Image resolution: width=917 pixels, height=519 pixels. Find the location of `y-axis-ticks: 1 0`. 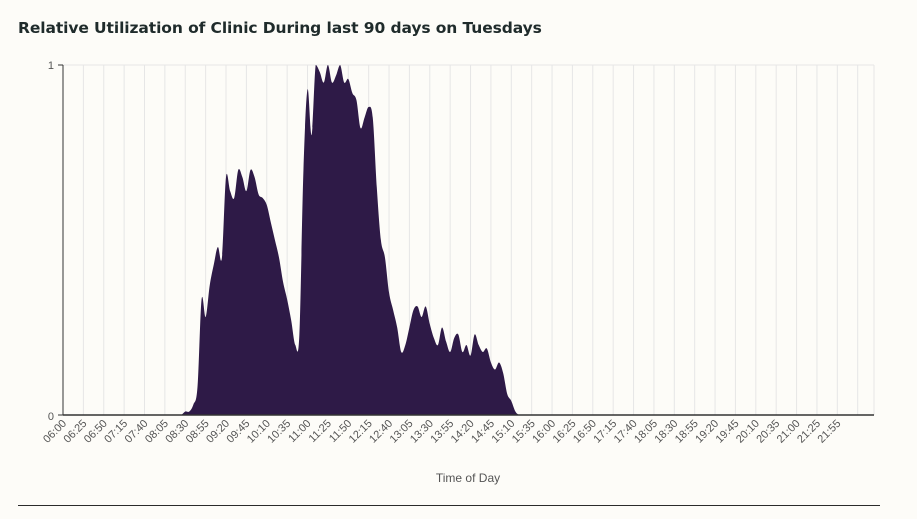

y-axis-ticks: 1 0 is located at coordinates (51, 241).